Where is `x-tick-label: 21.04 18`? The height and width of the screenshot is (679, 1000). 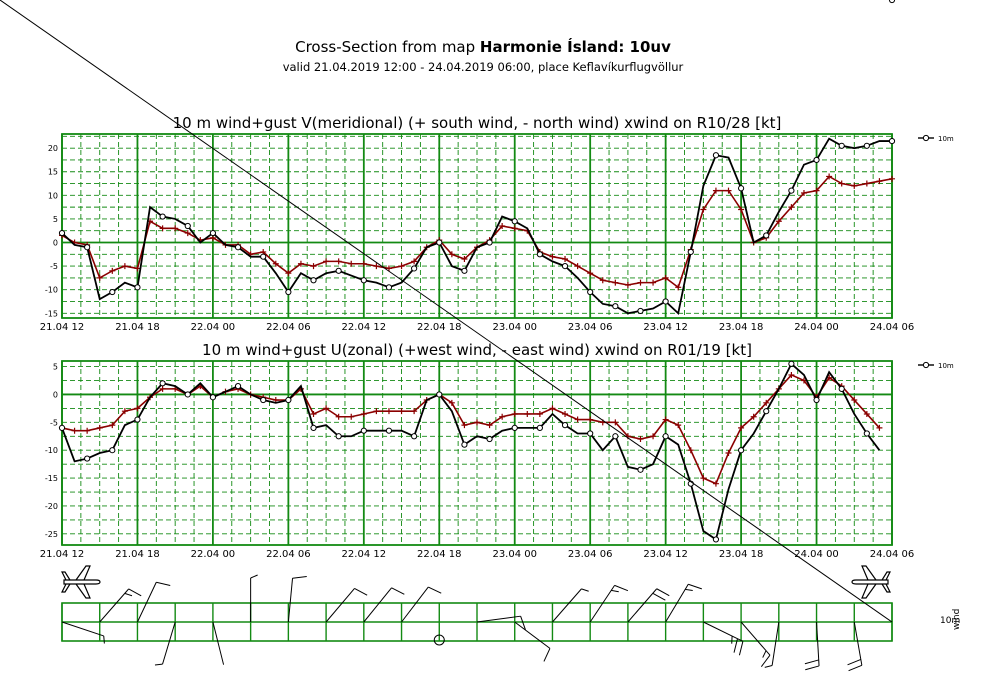 x-tick-label: 21.04 18 is located at coordinates (137, 327).